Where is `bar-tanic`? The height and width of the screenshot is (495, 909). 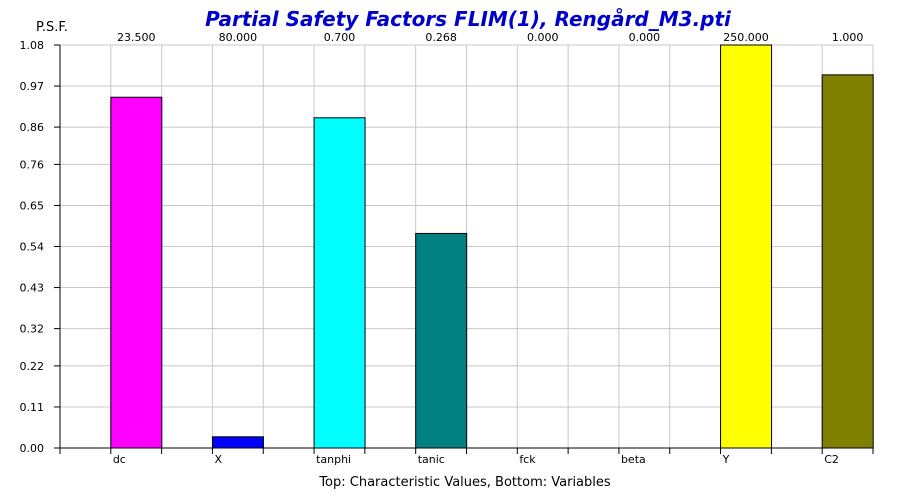 bar-tanic is located at coordinates (441, 340).